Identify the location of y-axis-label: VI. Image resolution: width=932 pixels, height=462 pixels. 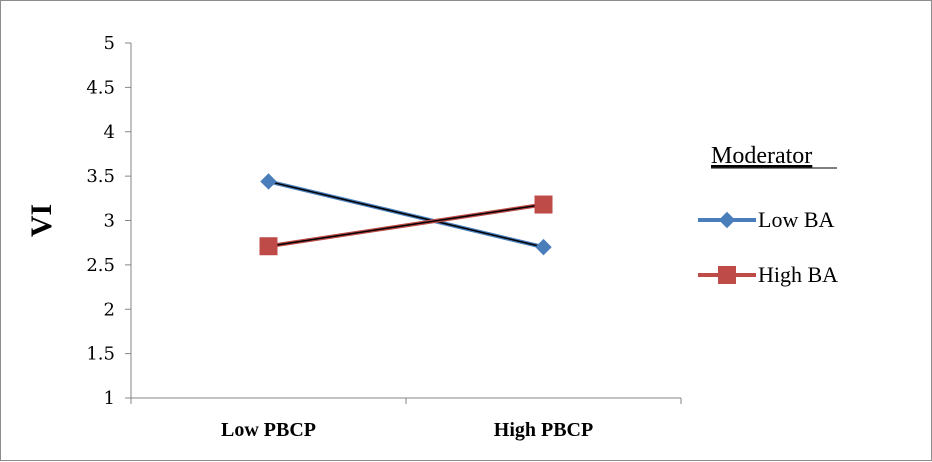
(41, 220).